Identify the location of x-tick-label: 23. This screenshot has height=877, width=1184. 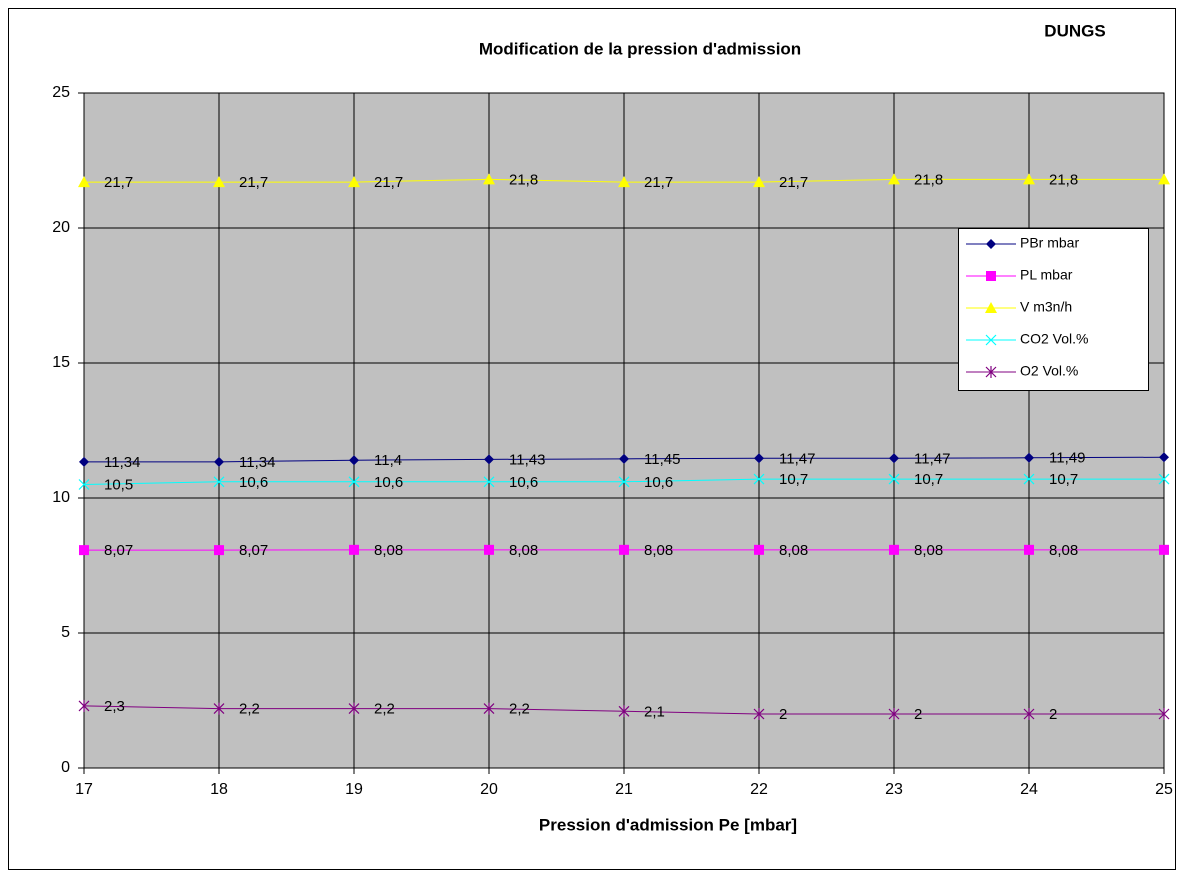
(894, 789).